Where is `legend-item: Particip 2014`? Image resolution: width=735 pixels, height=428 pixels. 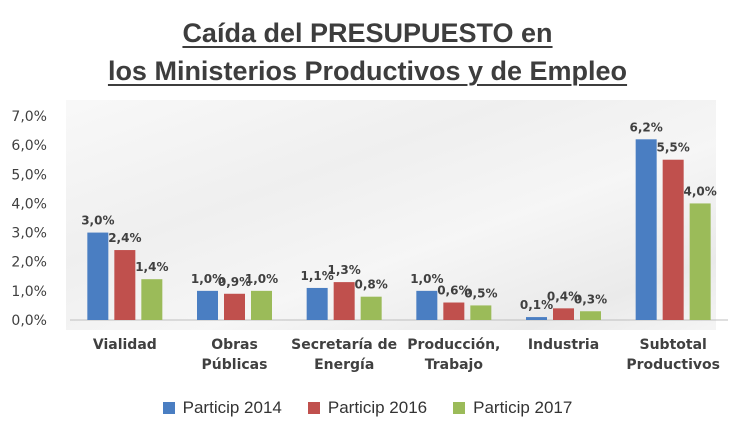 legend-item: Particip 2014 is located at coordinates (222, 408).